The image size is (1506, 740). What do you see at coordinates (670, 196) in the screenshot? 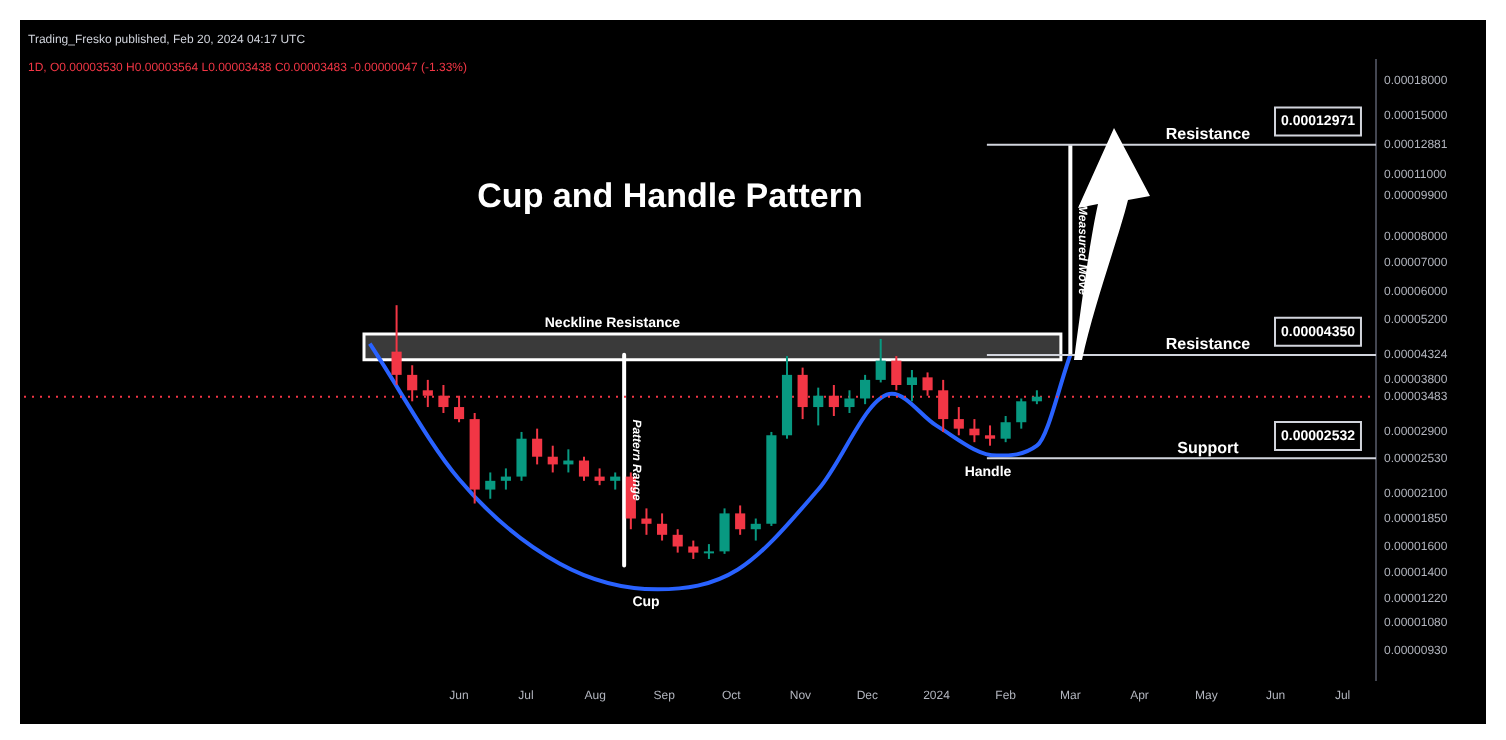
I see `text: Cup and Handle Pattern` at bounding box center [670, 196].